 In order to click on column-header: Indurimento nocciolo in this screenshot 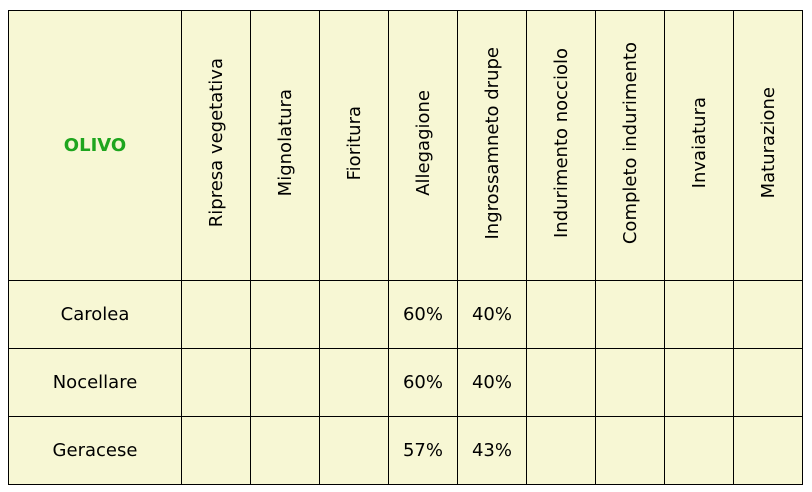, I will do `click(561, 142)`.